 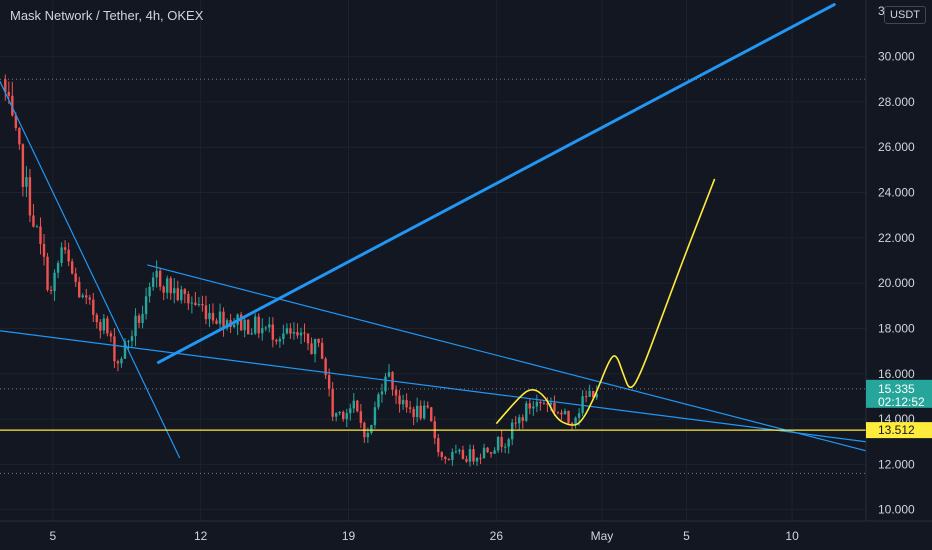 What do you see at coordinates (896, 430) in the screenshot?
I see `support-price-label: 13.512` at bounding box center [896, 430].